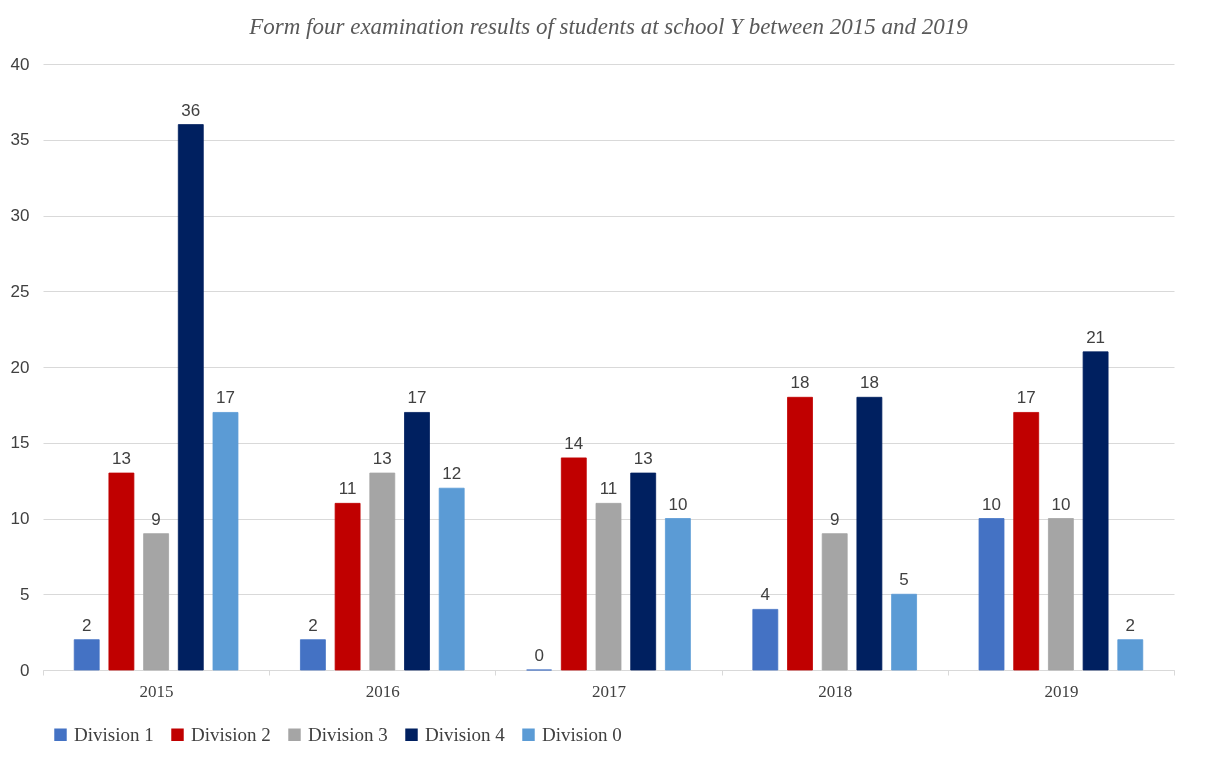 The image size is (1209, 783). Describe the element at coordinates (114, 734) in the screenshot. I see `legend-label: Division 1` at that location.